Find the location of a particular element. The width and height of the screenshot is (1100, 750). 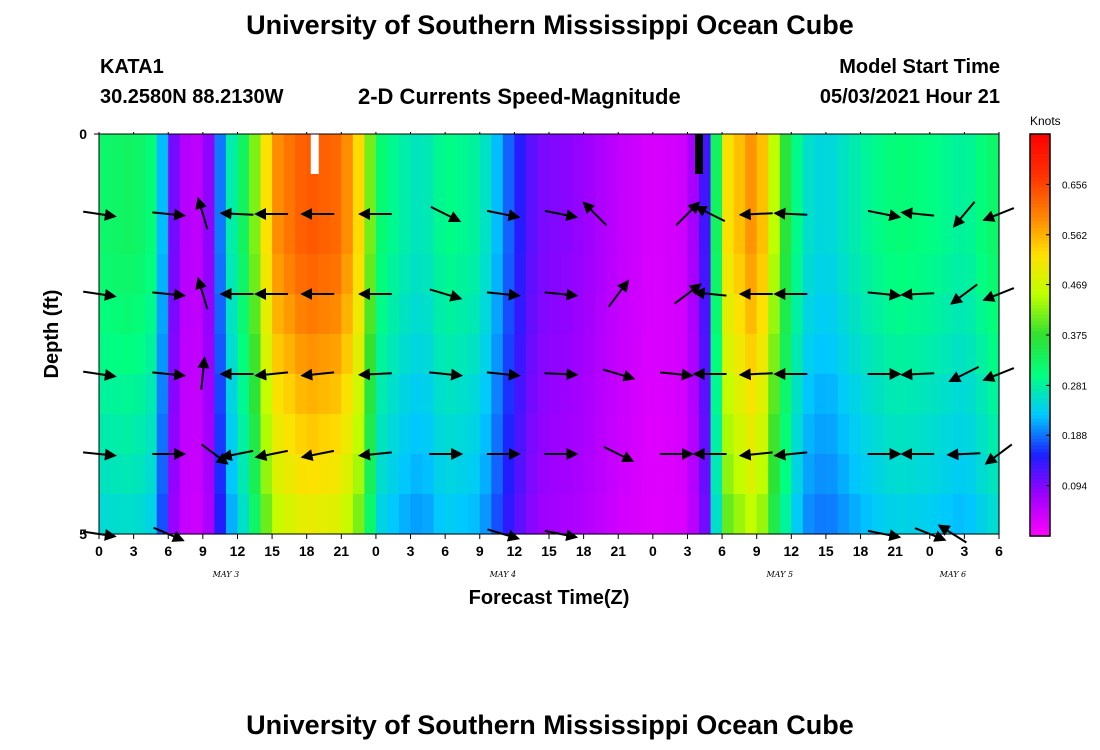

x-tick-label: 18 is located at coordinates (861, 551).